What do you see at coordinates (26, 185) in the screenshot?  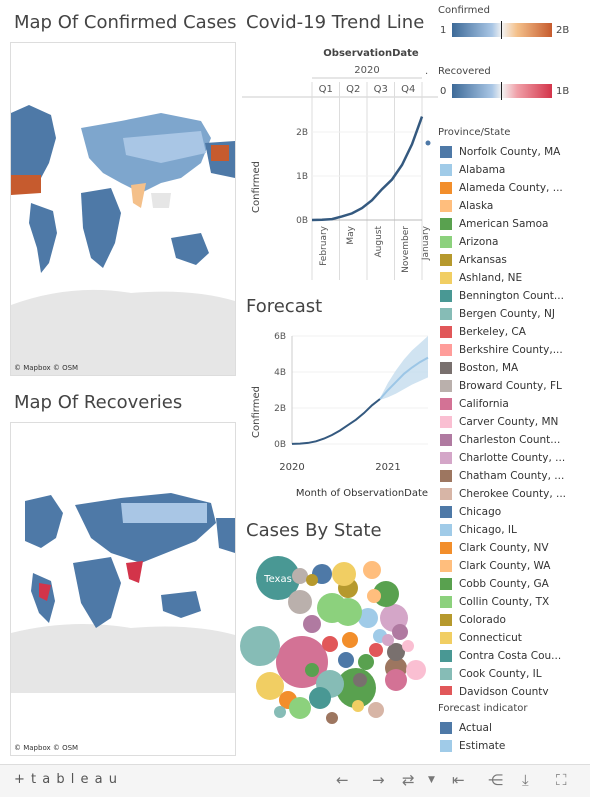 I see `usa-region` at bounding box center [26, 185].